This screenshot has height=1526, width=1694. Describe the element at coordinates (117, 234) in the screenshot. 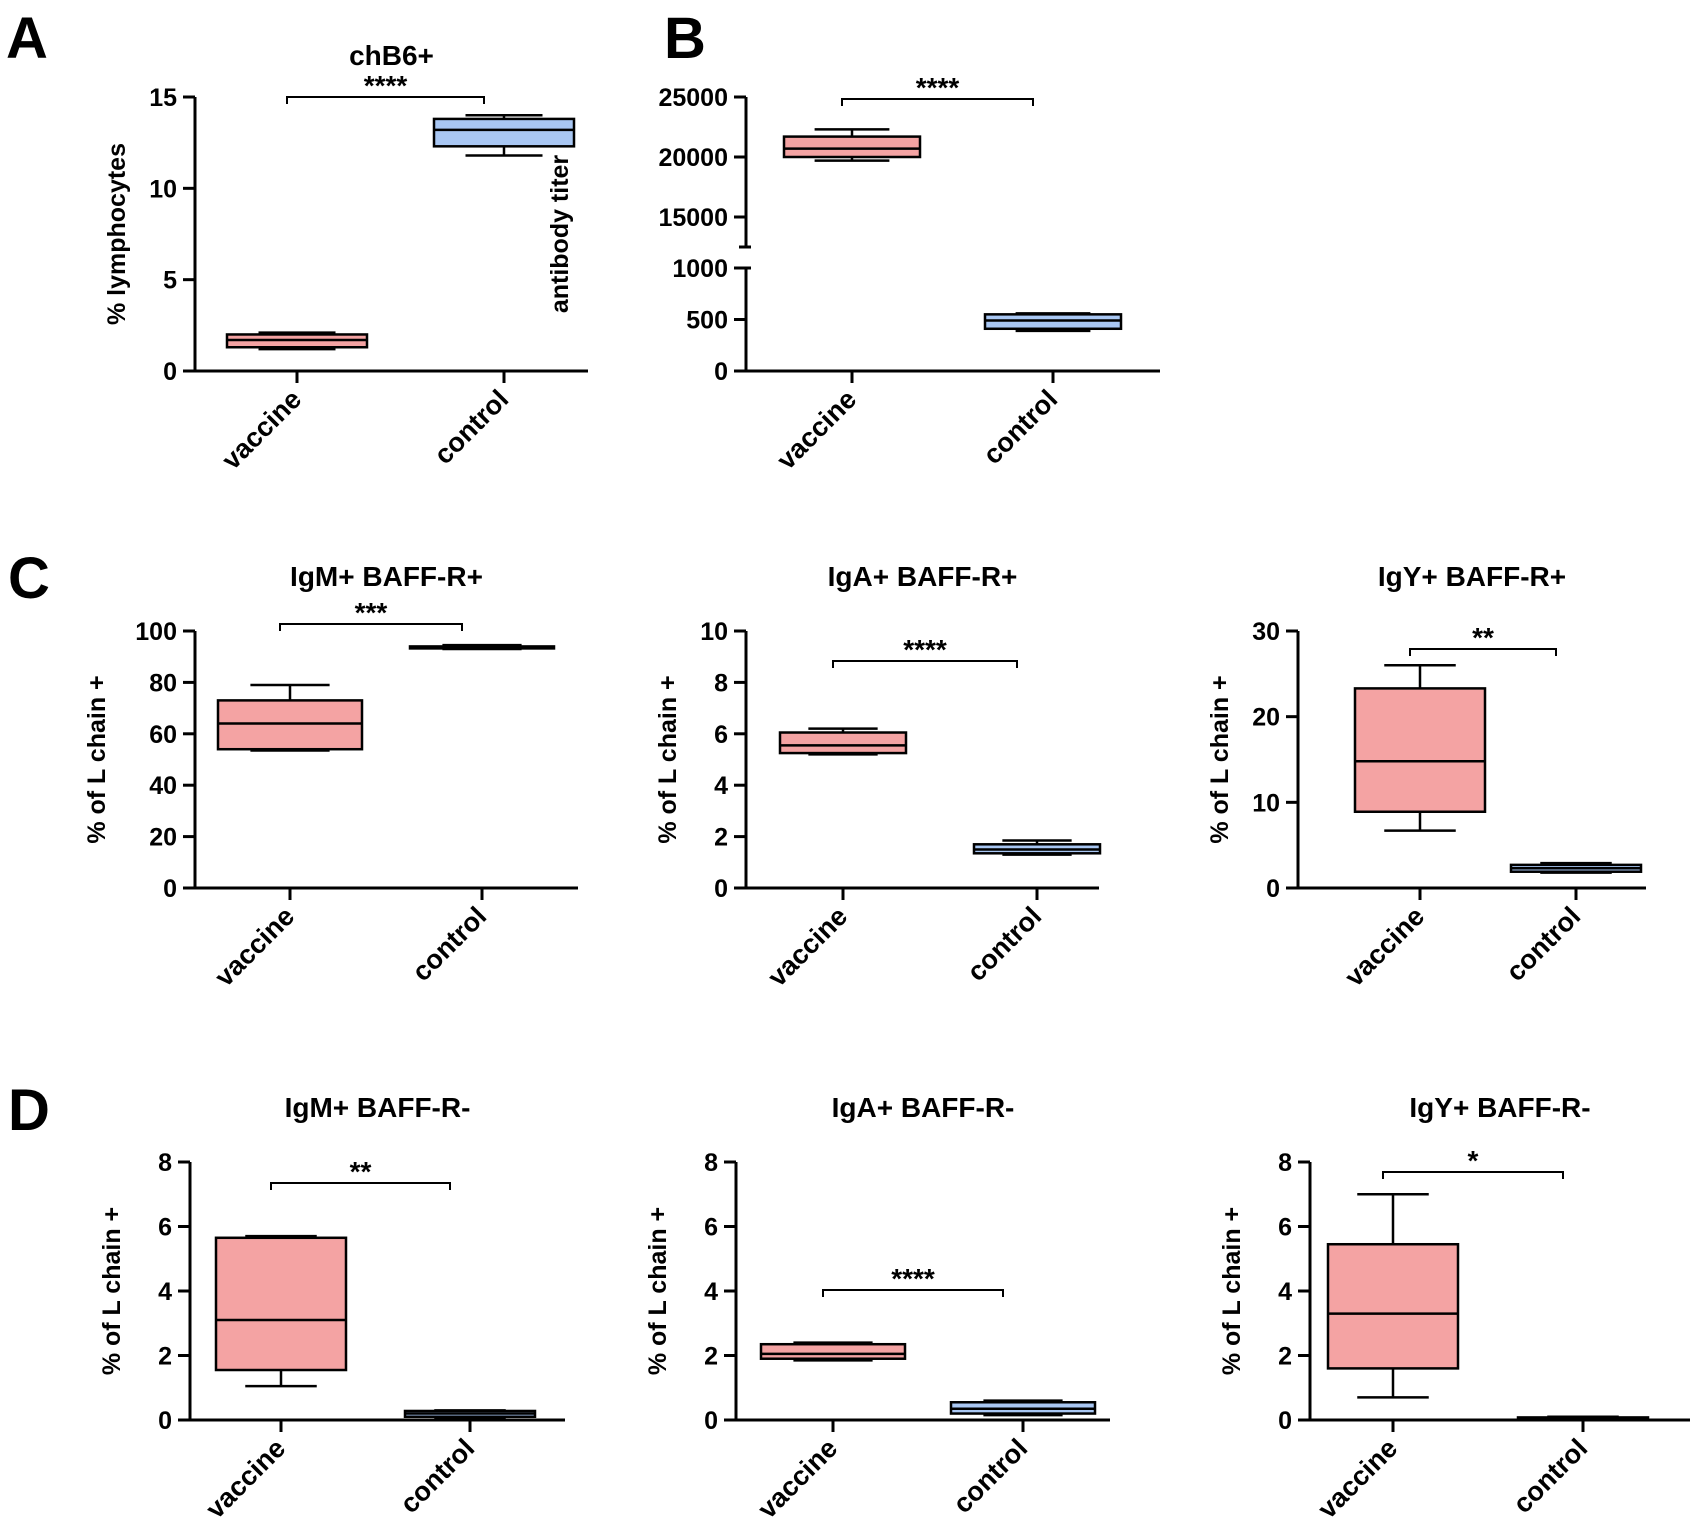

I see `y-axis-label: % lymphocytes` at that location.